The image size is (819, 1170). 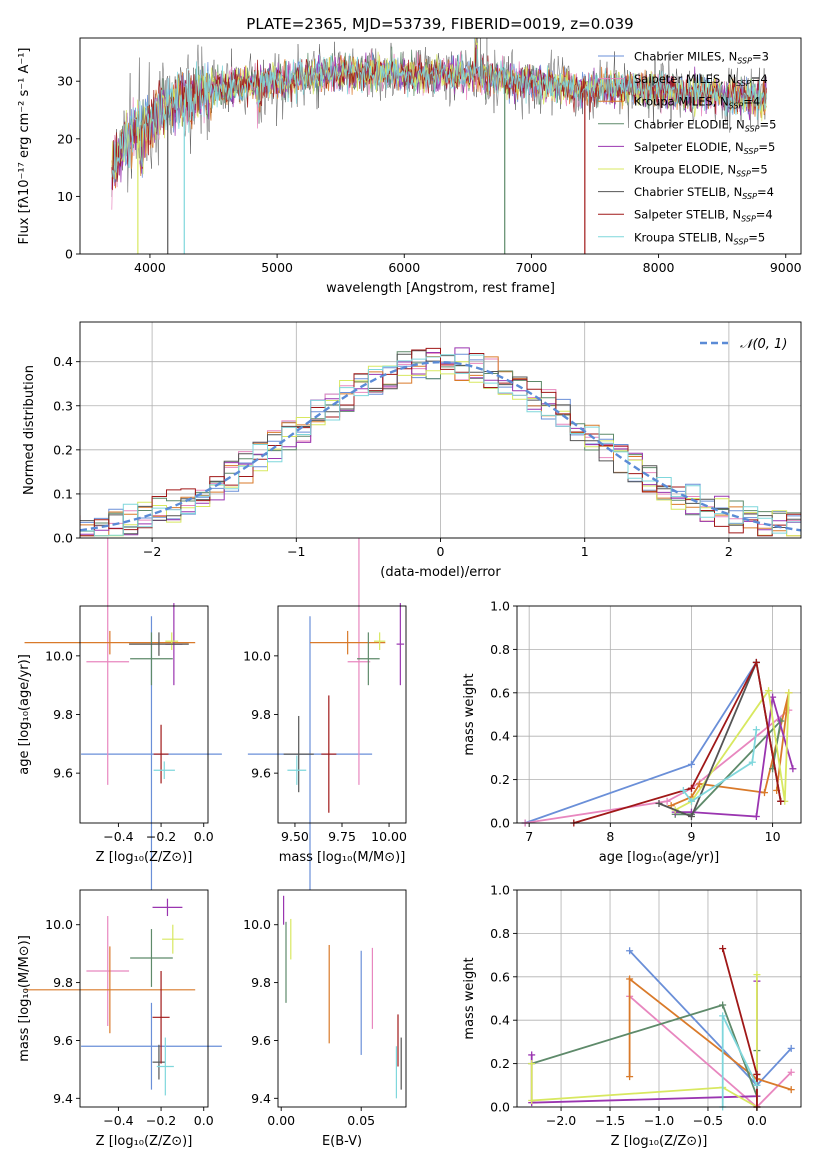 I want to click on legend-entry: Chabrier MILES, NSSP=3, so click(x=701, y=58).